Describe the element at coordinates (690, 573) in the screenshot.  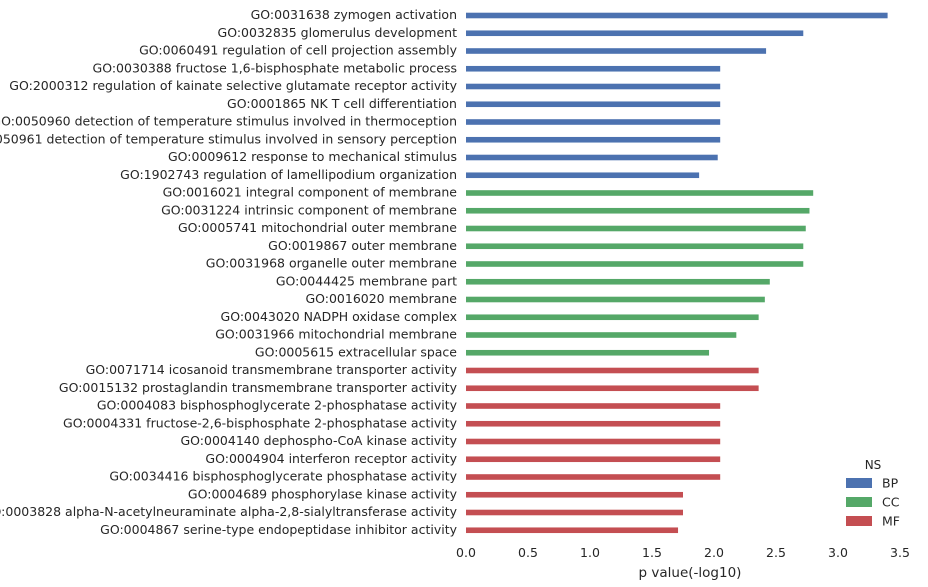
I see `x-axis-title: p value(-log10)` at that location.